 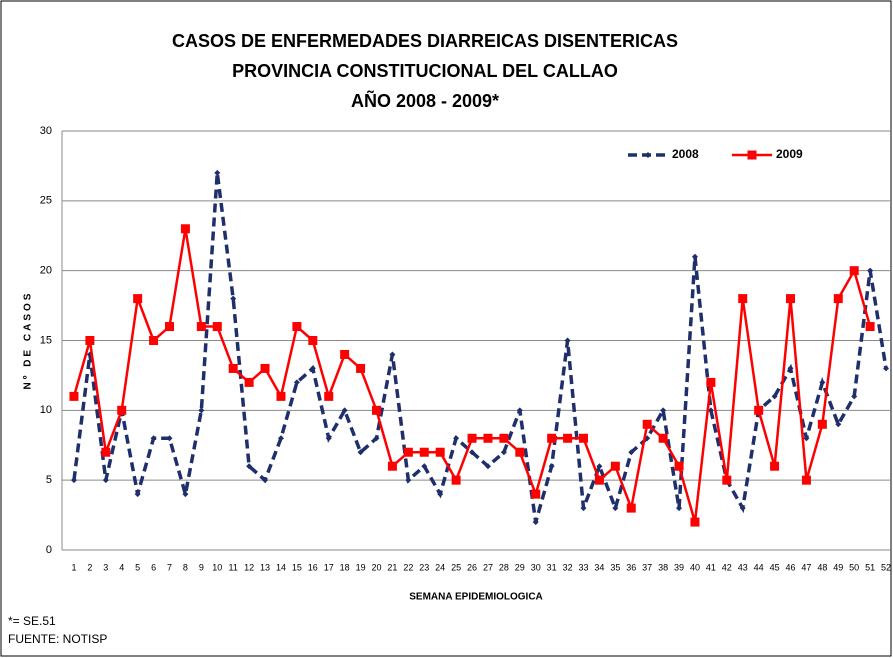 What do you see at coordinates (32, 621) in the screenshot?
I see `footnote: *= SE.51` at bounding box center [32, 621].